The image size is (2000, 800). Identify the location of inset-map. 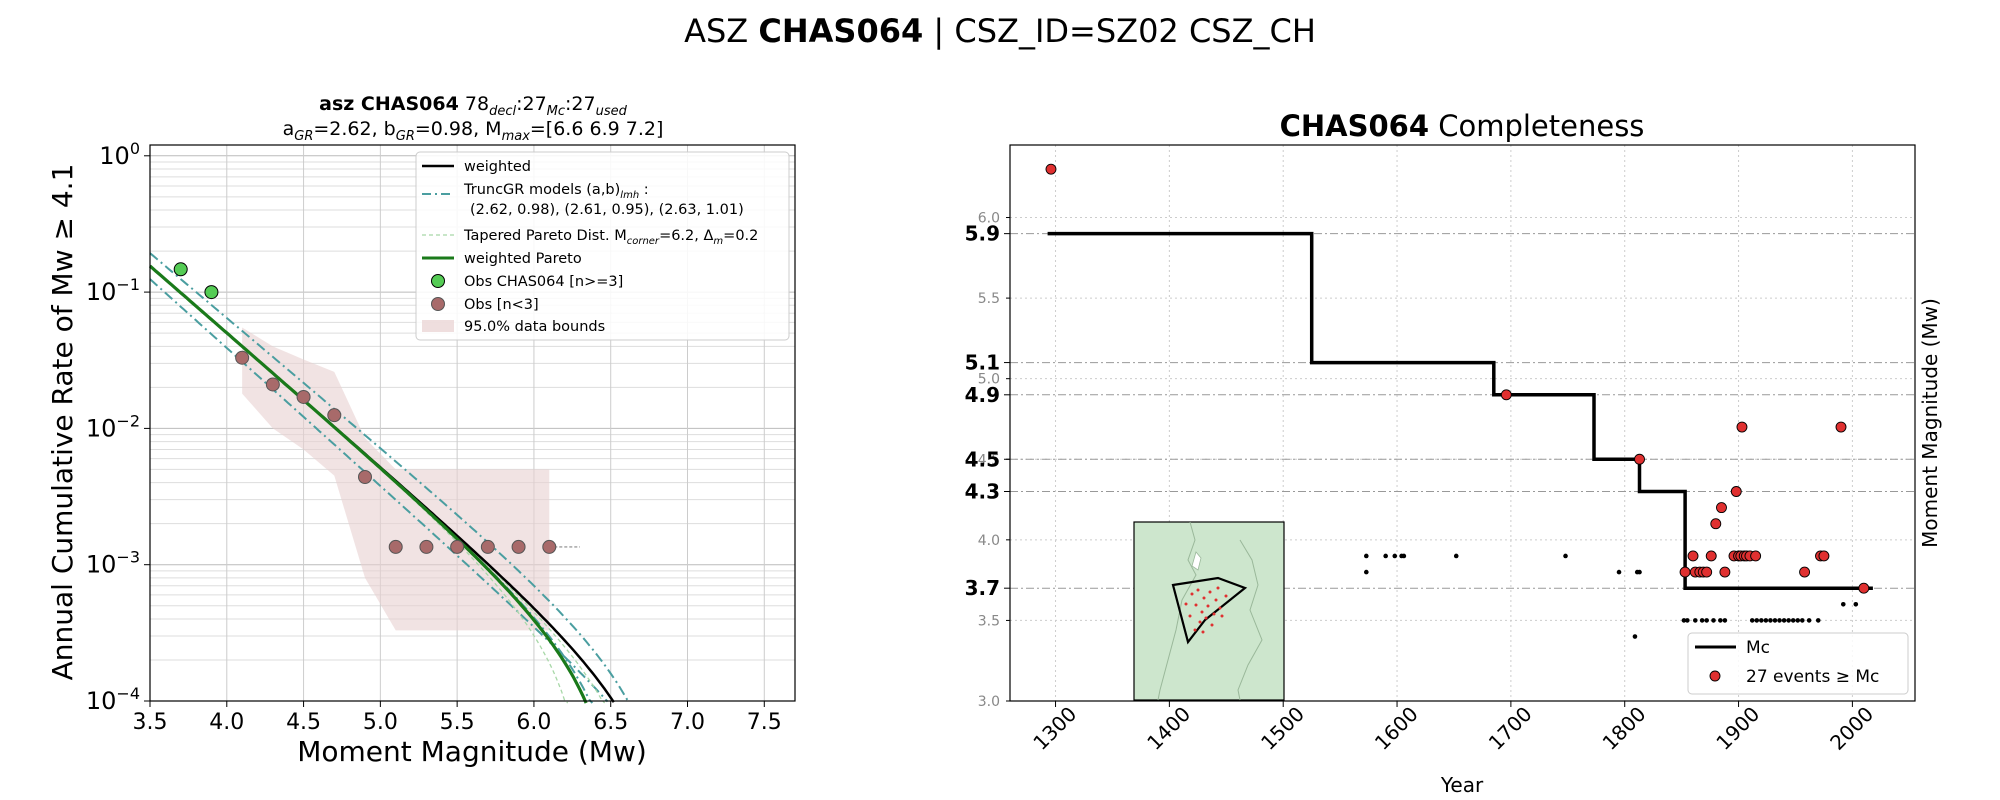
(1209, 611).